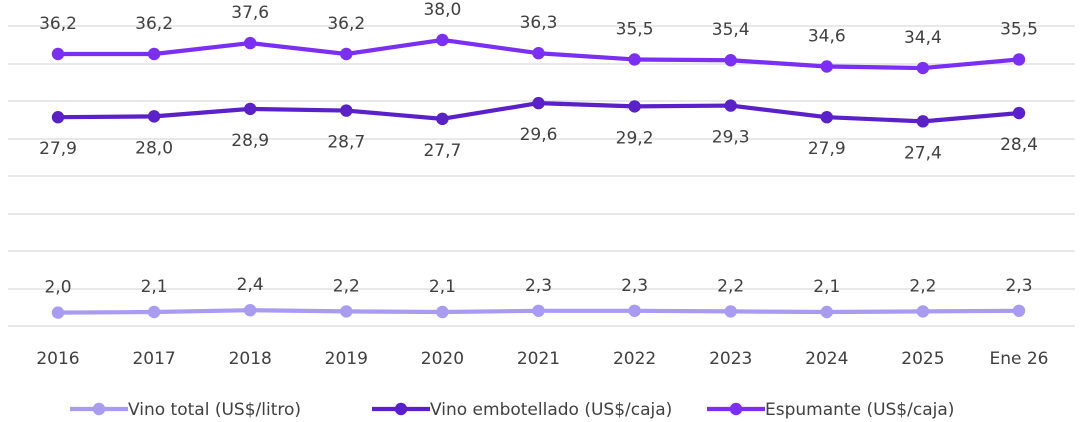 This screenshot has width=1083, height=422. I want to click on x-tick-label: 2024, so click(826, 359).